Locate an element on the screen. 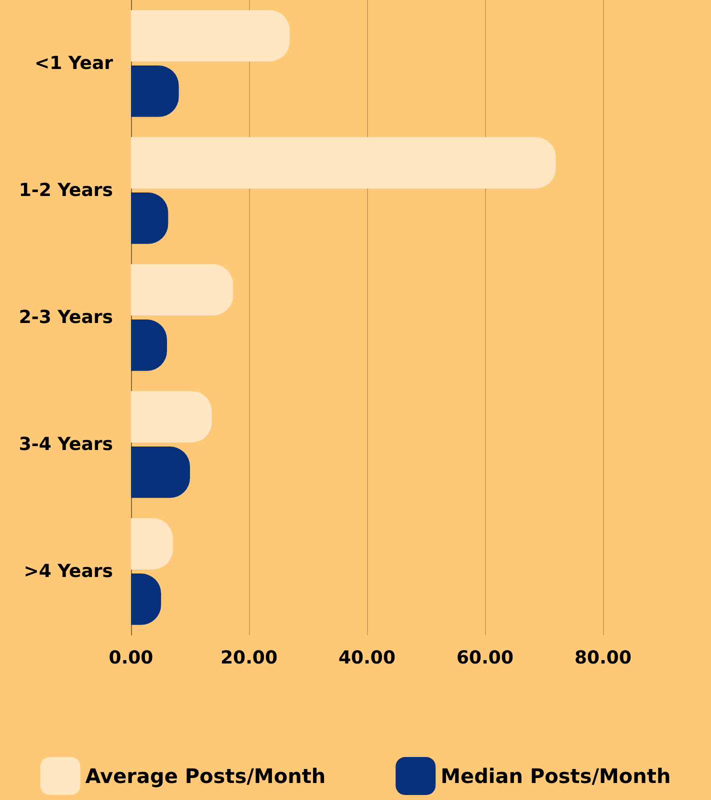  y-tick-label: >4 Years is located at coordinates (68, 571).